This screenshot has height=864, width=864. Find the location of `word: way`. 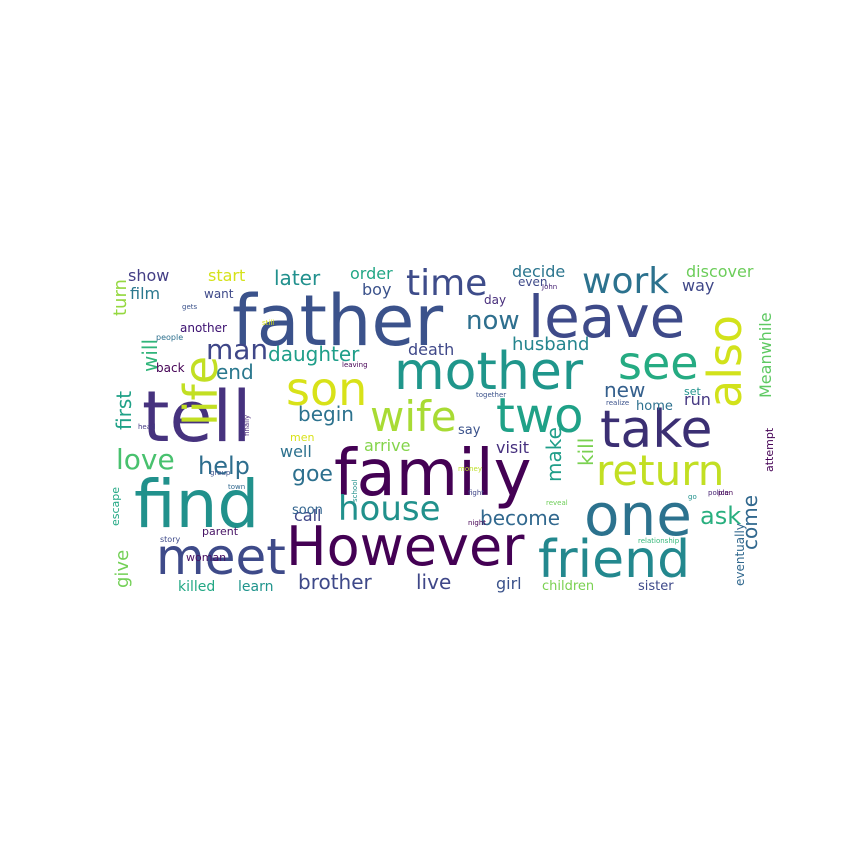

word: way is located at coordinates (698, 285).